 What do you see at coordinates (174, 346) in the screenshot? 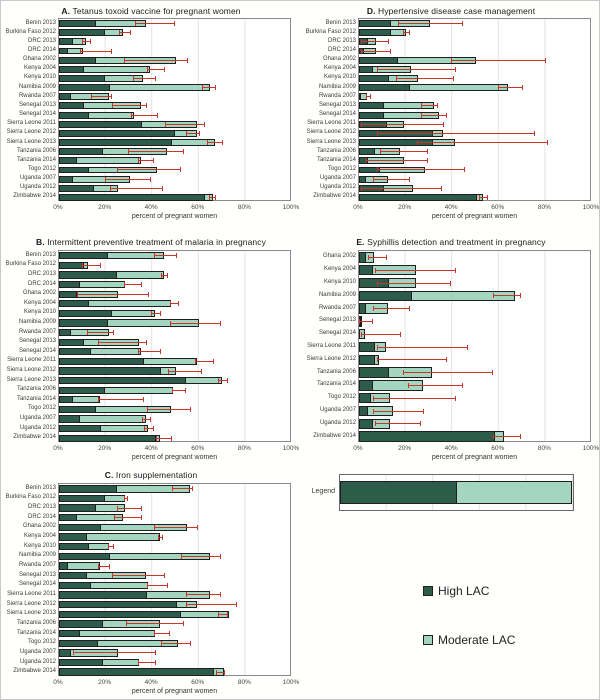
I see `panel-b-plot` at bounding box center [174, 346].